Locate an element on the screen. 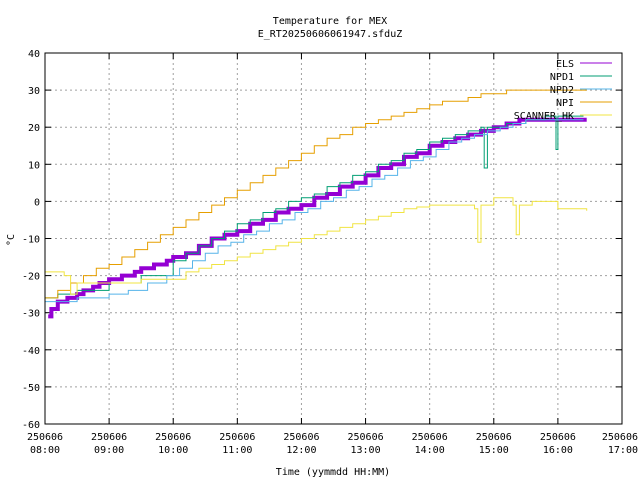  y-tick-label: 30 is located at coordinates (34, 91).